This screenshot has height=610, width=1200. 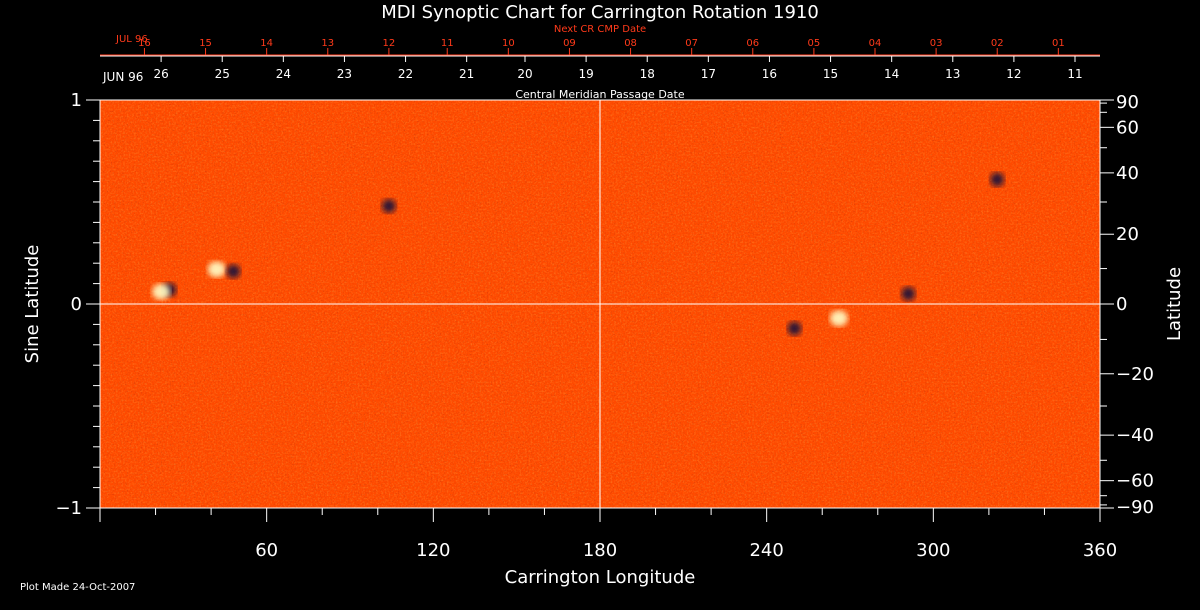 What do you see at coordinates (1174, 304) in the screenshot?
I see `y-axis-label-right: Latitude` at bounding box center [1174, 304].